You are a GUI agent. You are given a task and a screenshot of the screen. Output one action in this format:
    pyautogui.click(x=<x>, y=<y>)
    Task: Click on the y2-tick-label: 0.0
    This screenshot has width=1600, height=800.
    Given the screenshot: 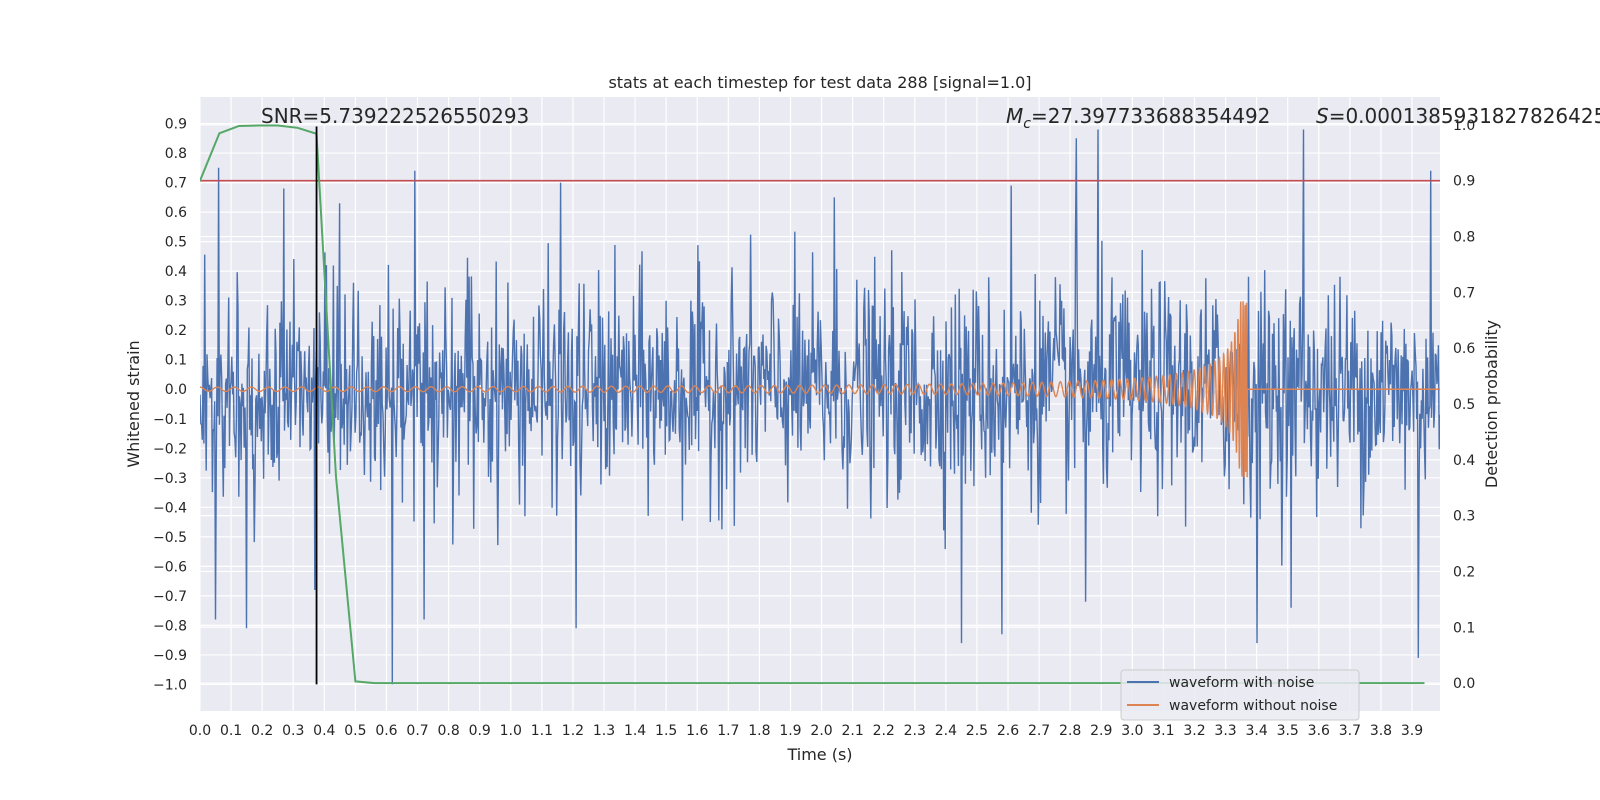 What is the action you would take?
    pyautogui.click(x=1464, y=684)
    